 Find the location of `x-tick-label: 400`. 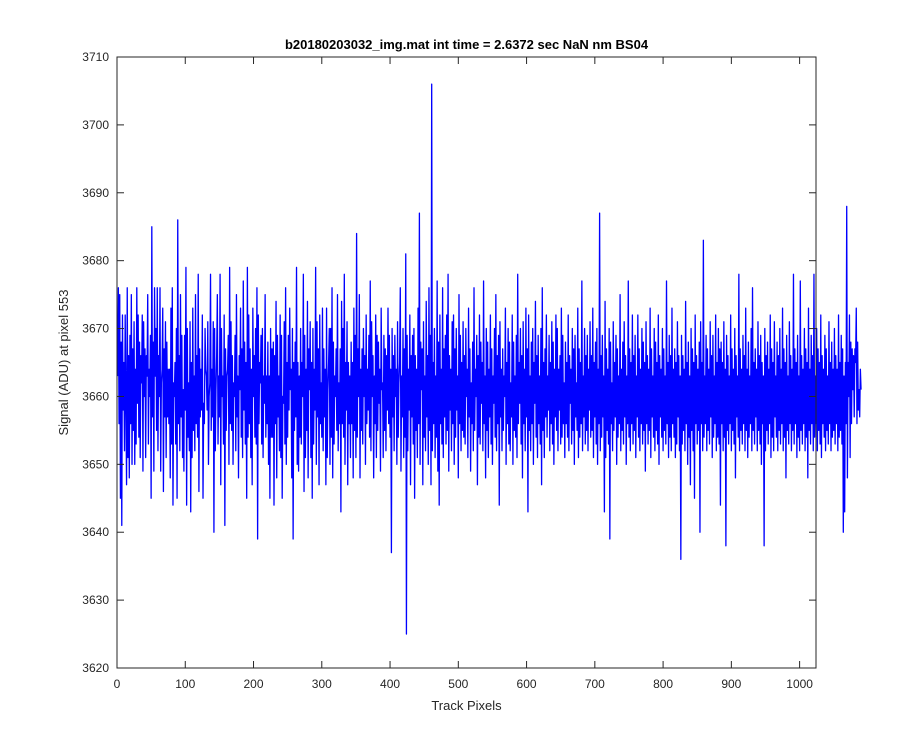

x-tick-label: 400 is located at coordinates (390, 684).